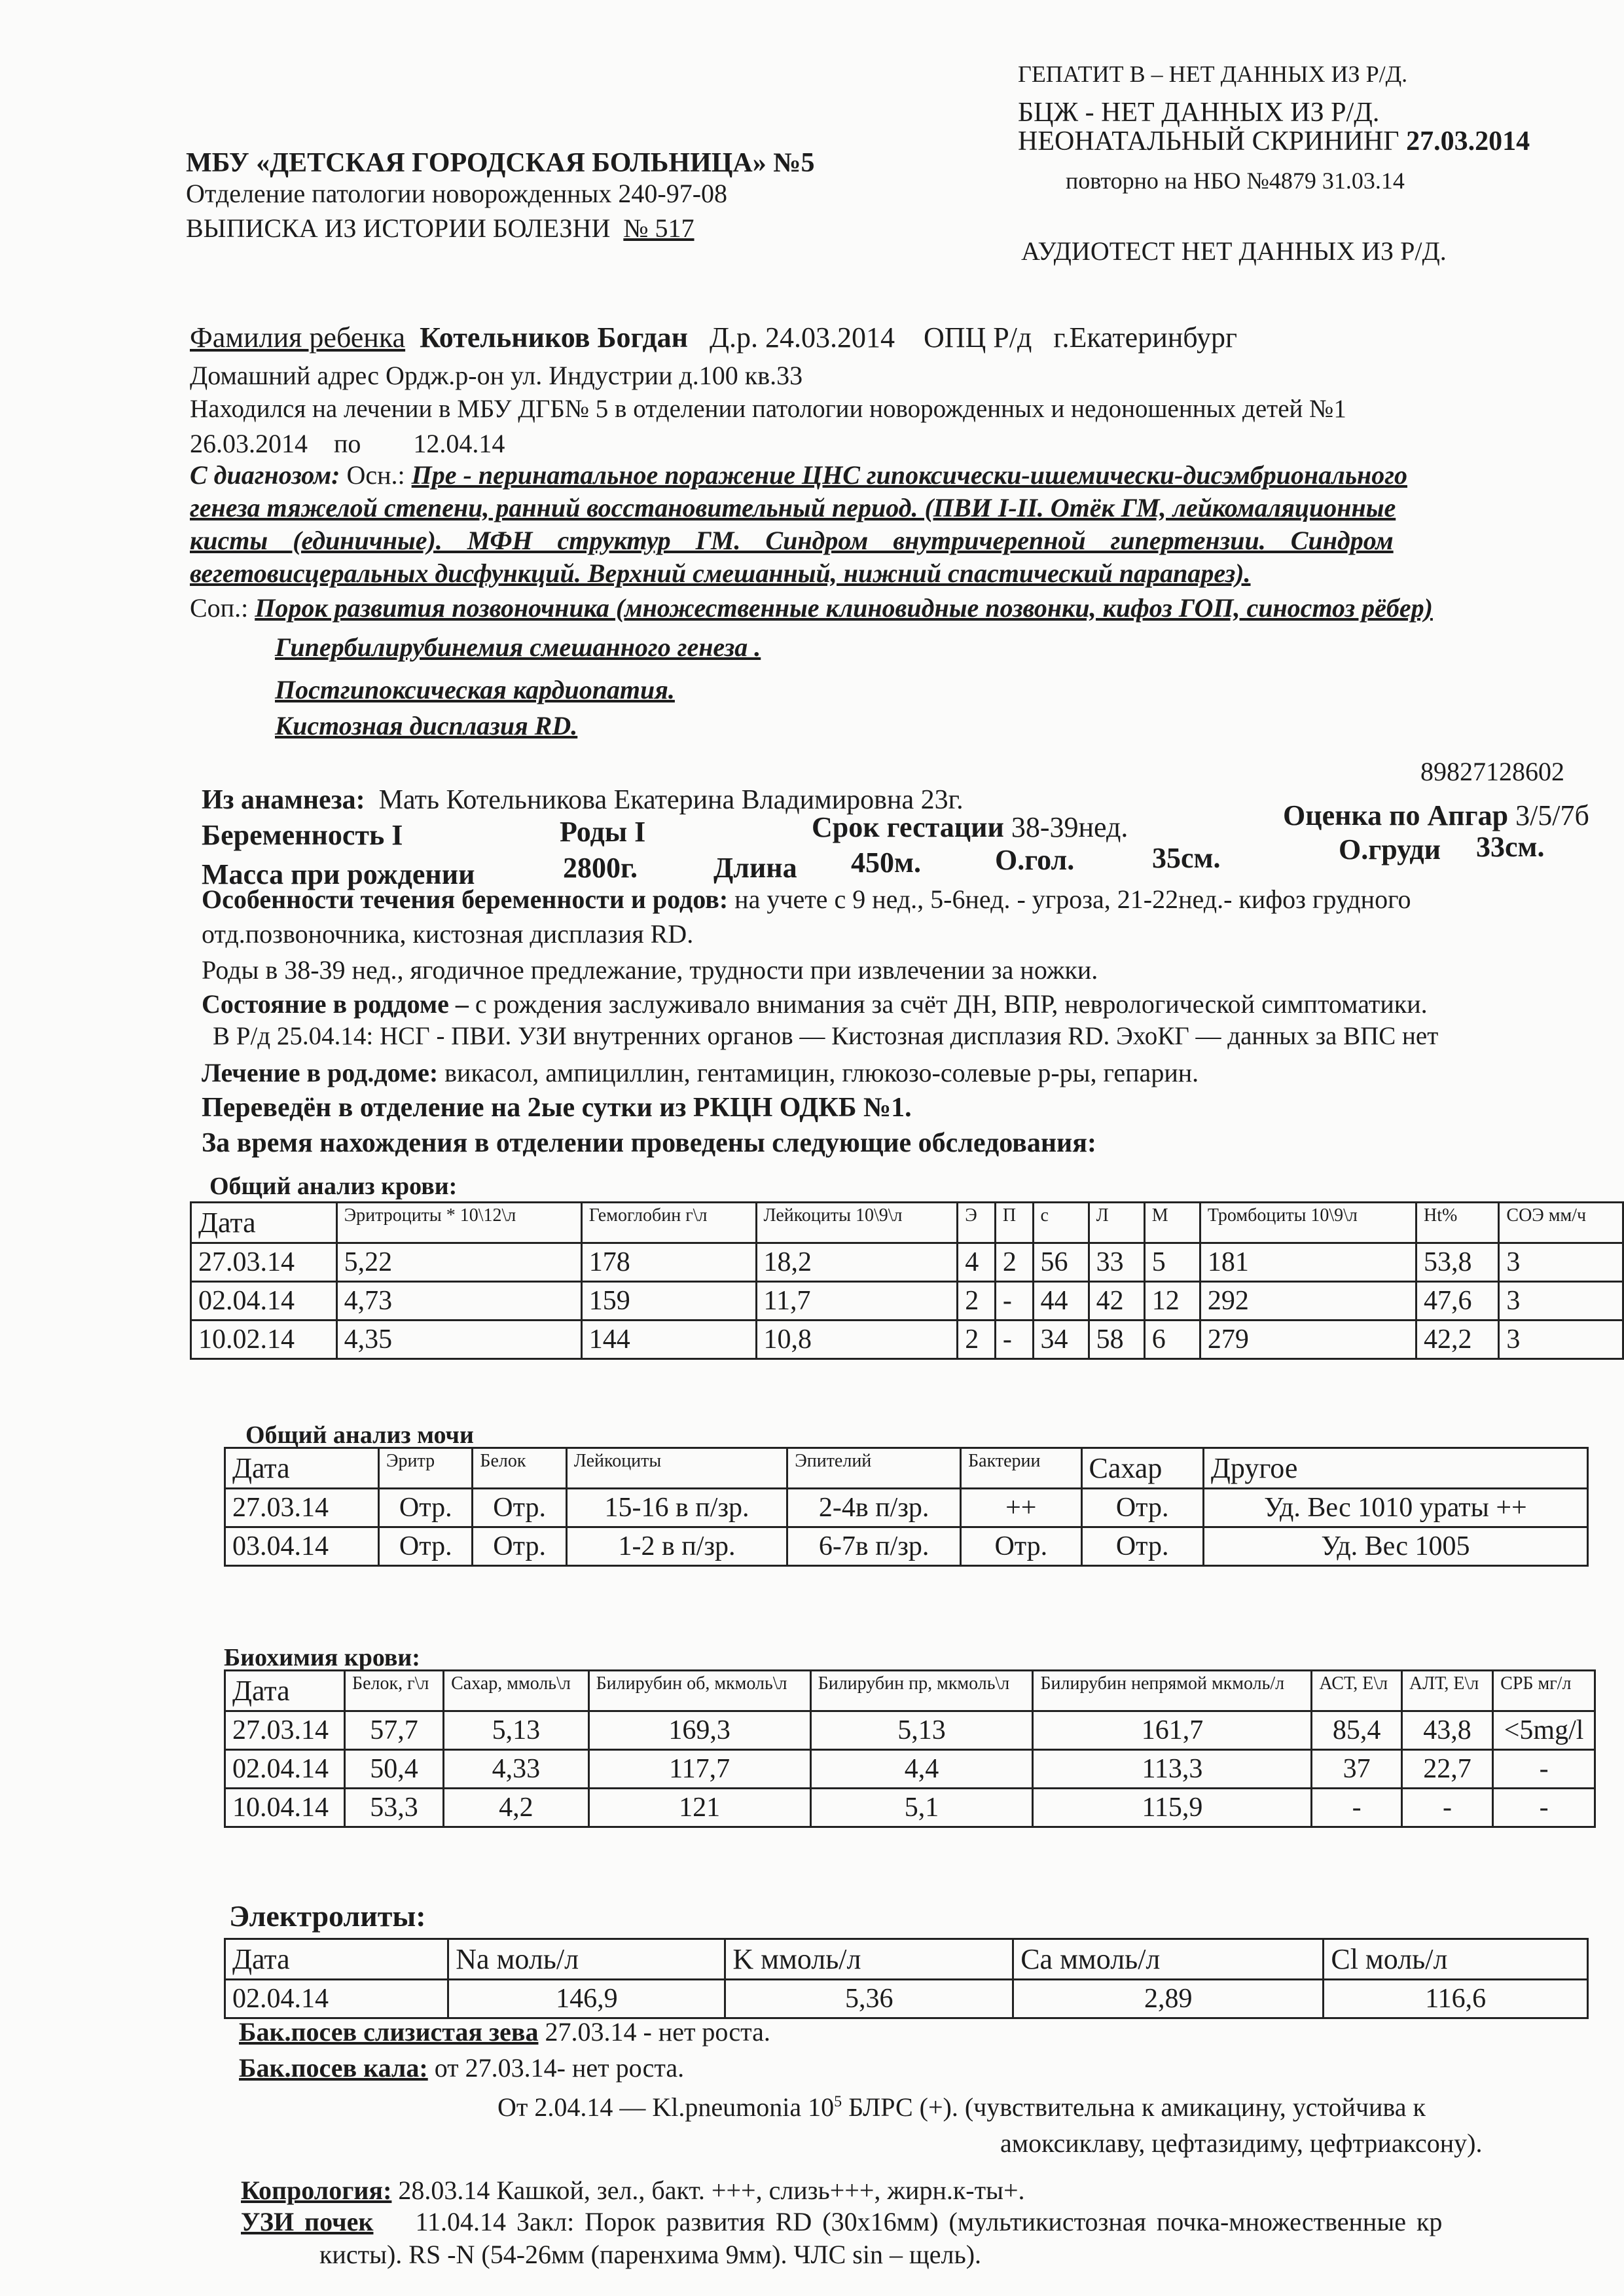  Describe the element at coordinates (677, 1468) in the screenshot. I see `column-header: Лейкоциты` at that location.